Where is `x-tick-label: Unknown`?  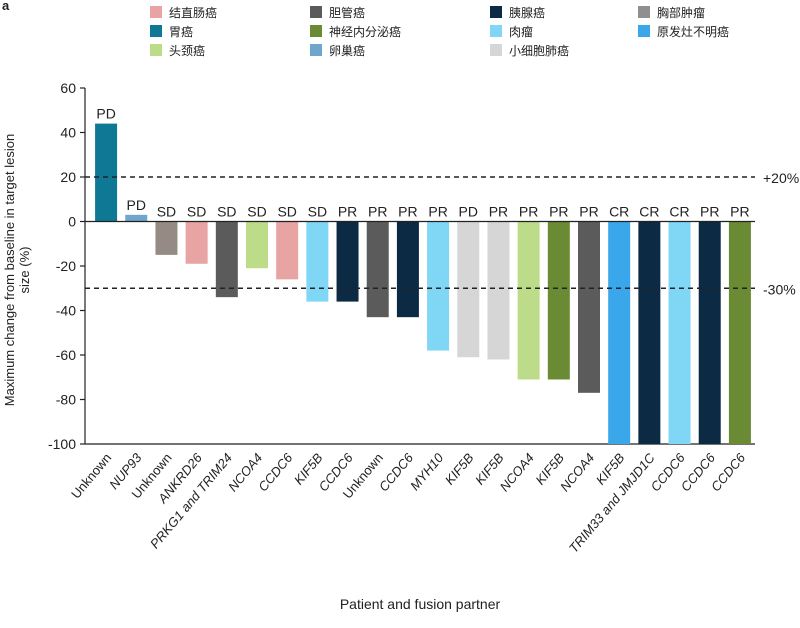
x-tick-label: Unknown is located at coordinates (91, 475).